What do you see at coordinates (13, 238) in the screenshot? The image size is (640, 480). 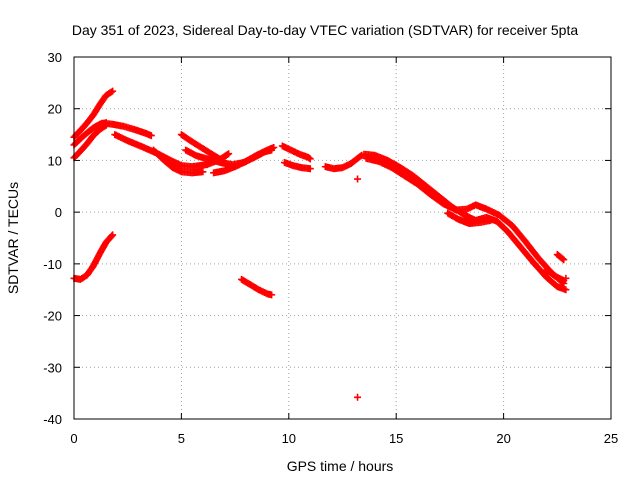 I see `y-axis-label: SDTVAR / TECUs` at bounding box center [13, 238].